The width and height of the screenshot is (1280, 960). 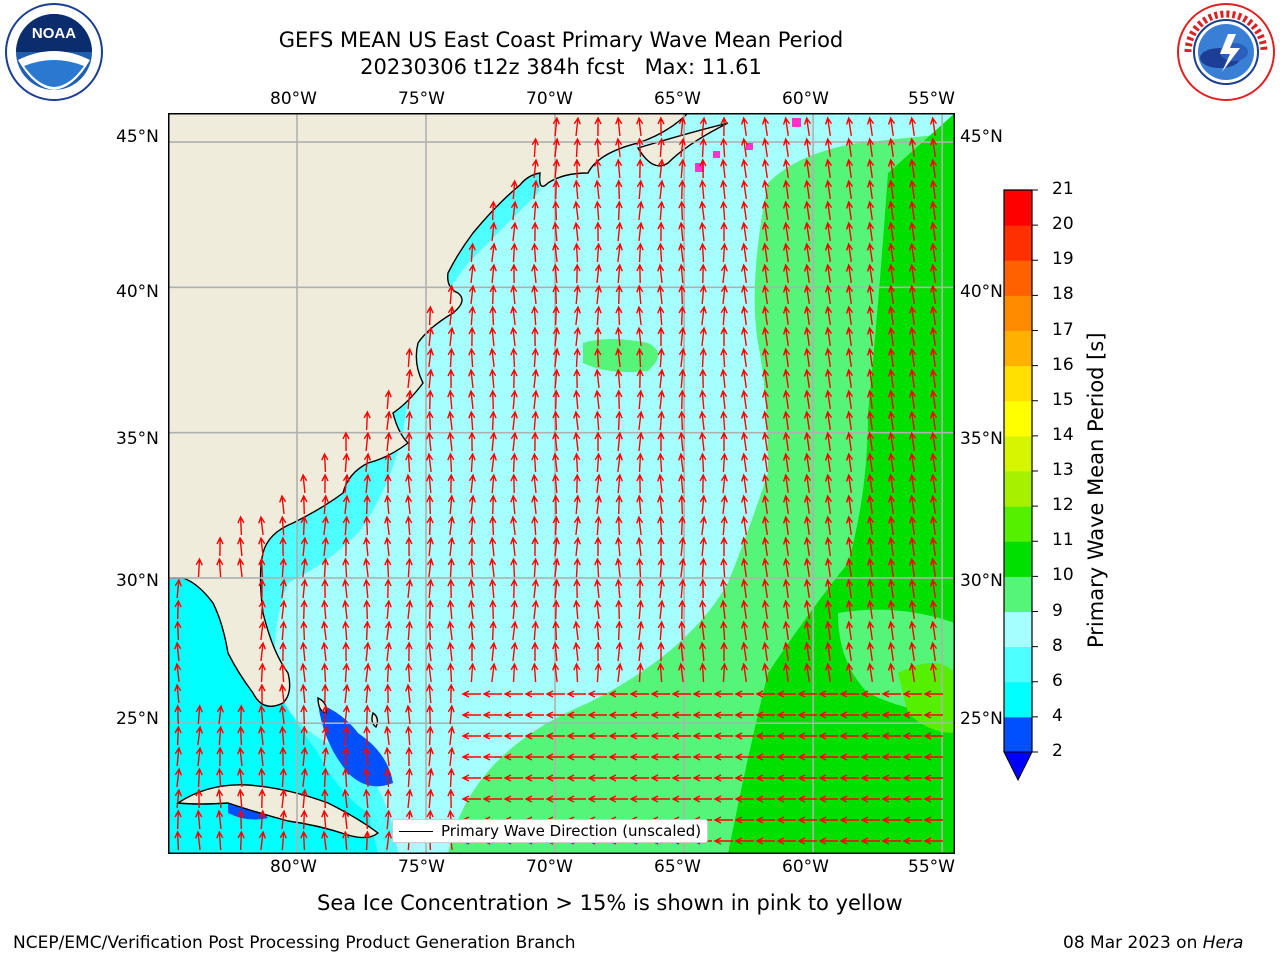 I want to click on left-lat-tick-35n: 35°N, so click(x=137, y=439).